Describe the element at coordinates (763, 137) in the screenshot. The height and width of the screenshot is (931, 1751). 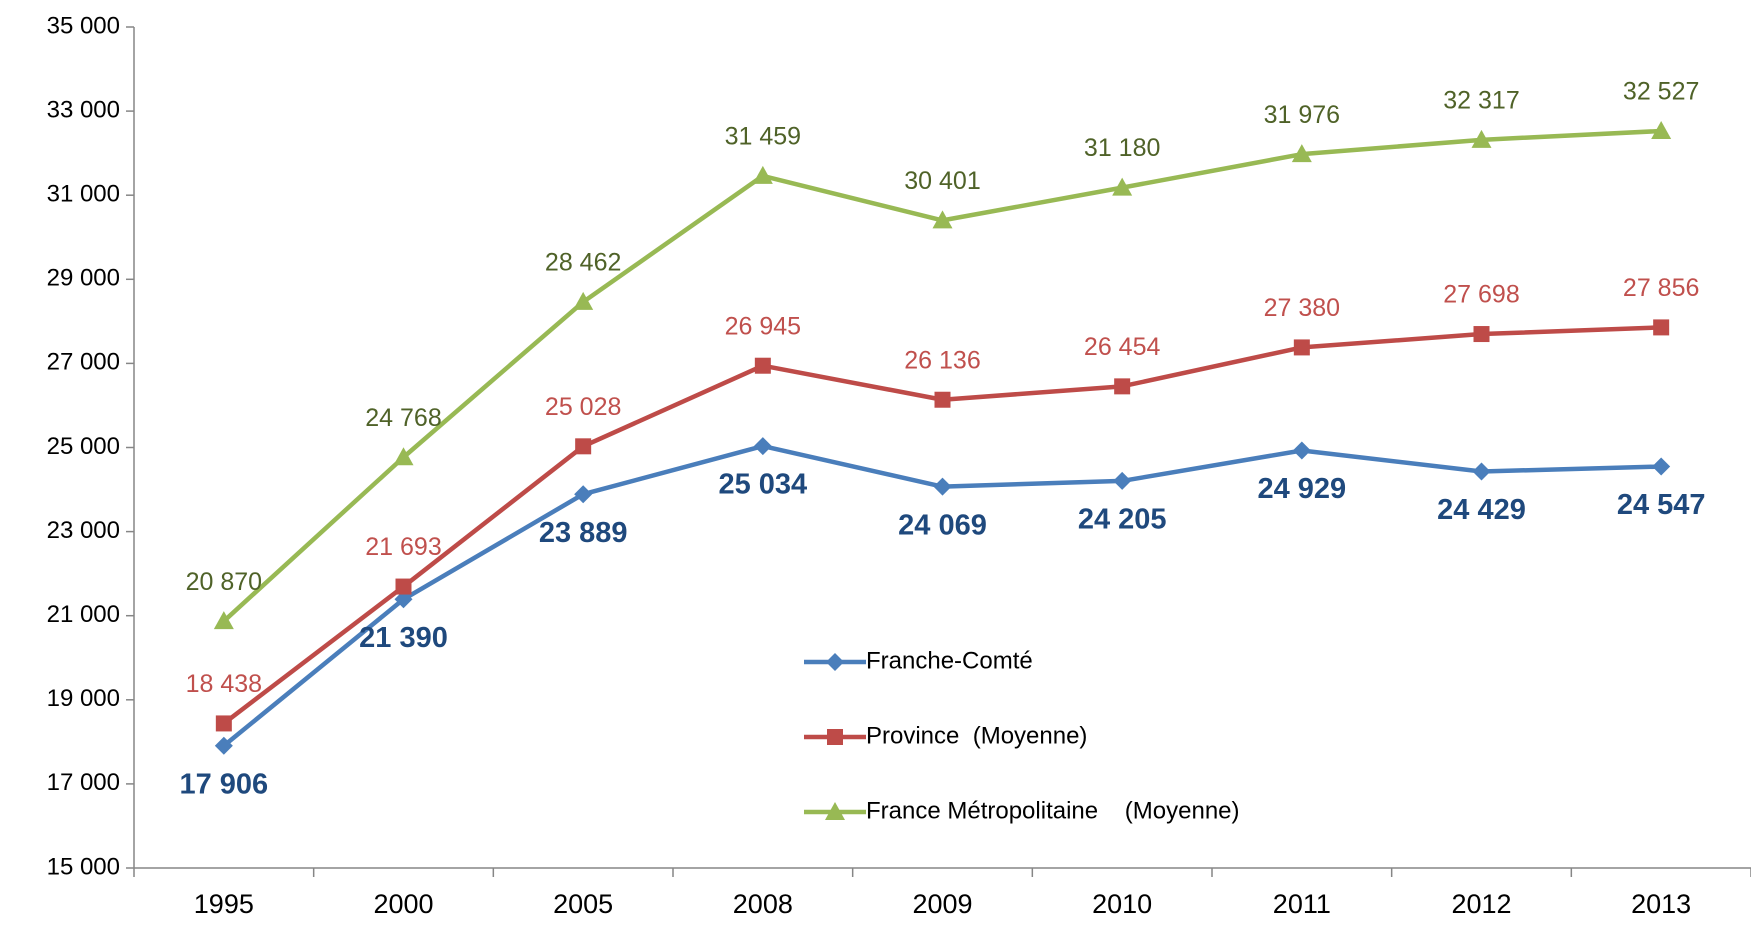
I see `data-label: 31 459` at that location.